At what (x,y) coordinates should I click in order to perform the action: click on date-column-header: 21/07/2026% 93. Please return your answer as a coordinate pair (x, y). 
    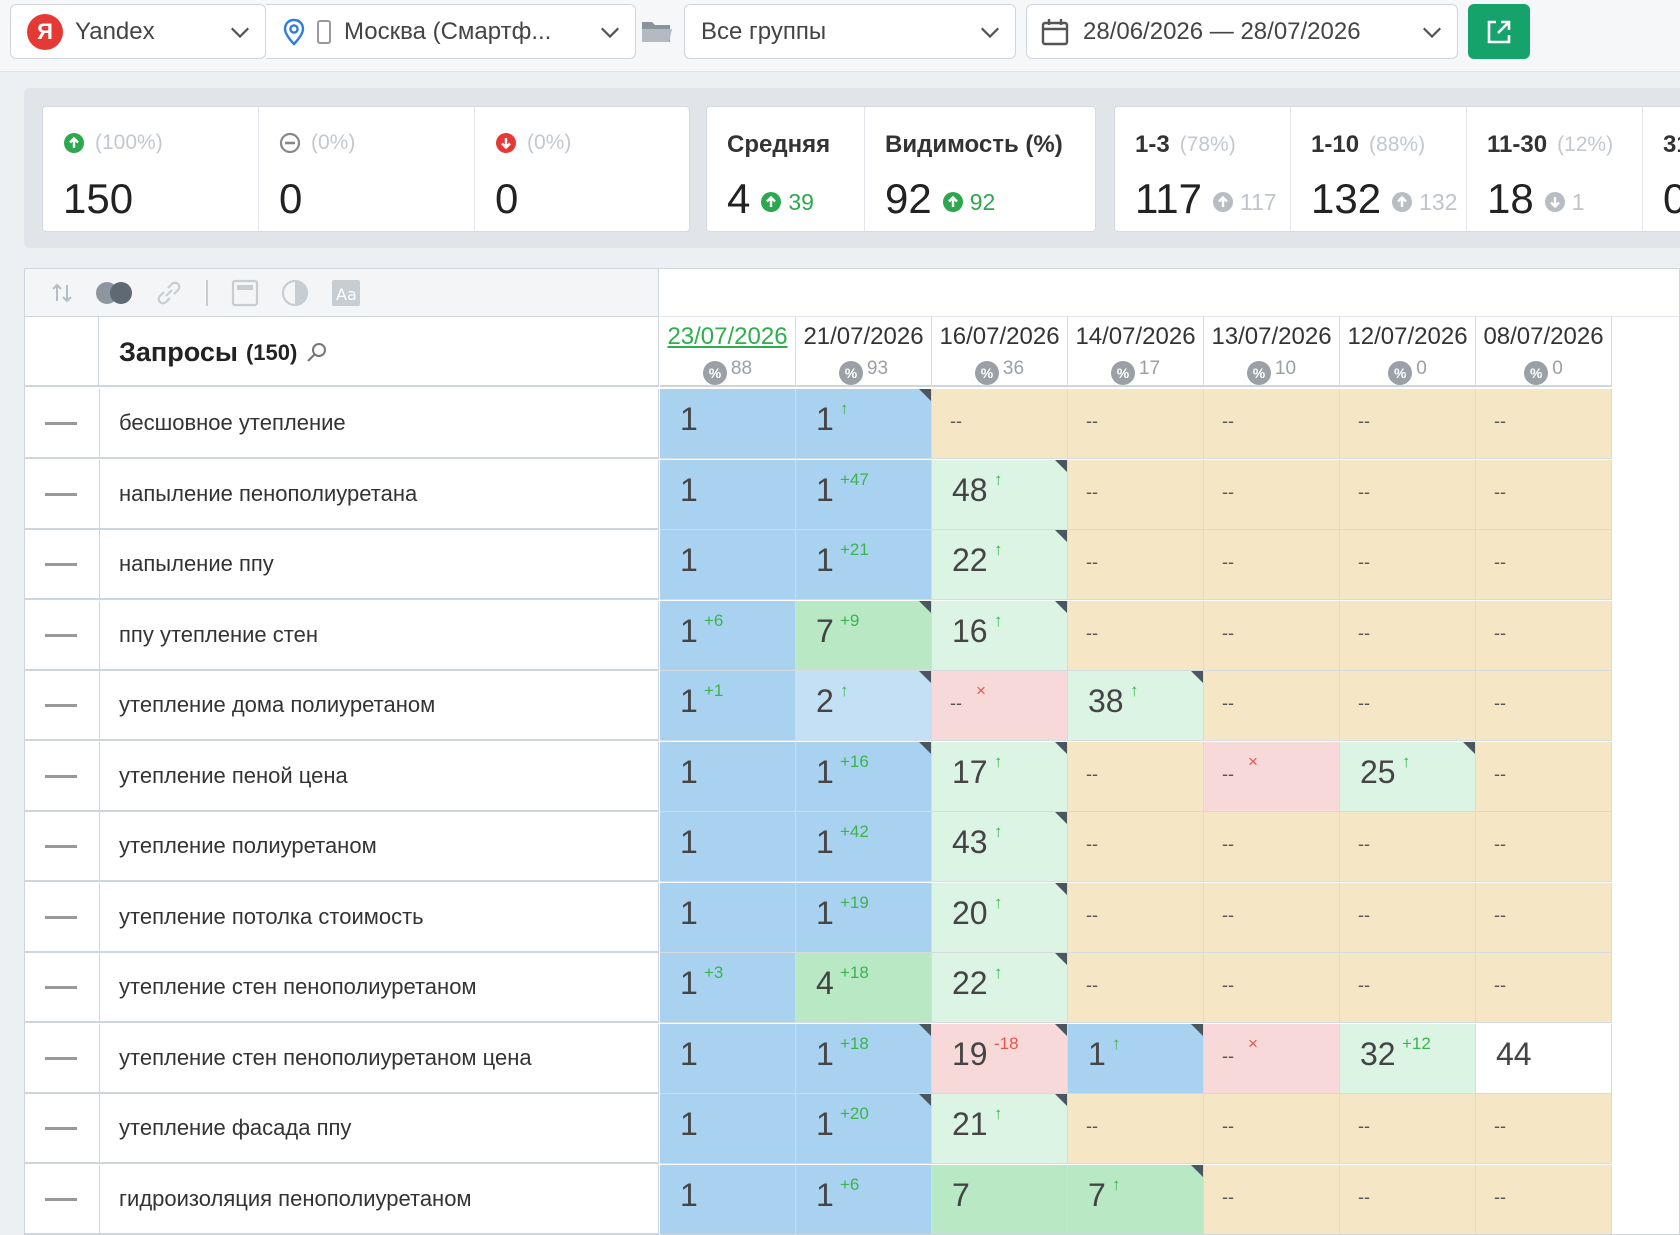
    Looking at the image, I should click on (864, 352).